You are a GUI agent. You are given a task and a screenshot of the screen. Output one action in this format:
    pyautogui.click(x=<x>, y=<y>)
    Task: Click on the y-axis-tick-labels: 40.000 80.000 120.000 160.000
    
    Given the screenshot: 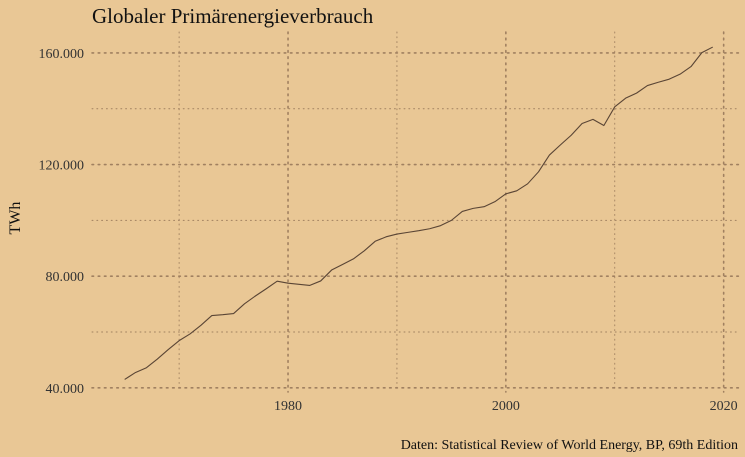 What is the action you would take?
    pyautogui.click(x=62, y=222)
    